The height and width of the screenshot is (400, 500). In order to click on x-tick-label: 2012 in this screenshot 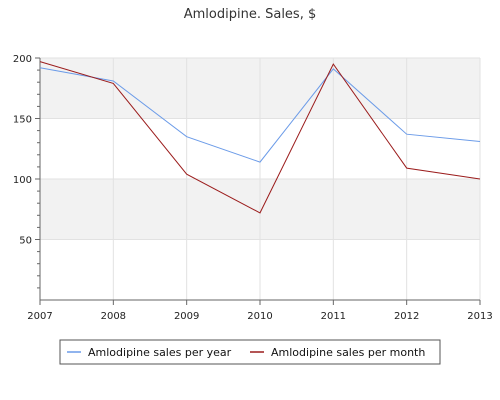, I will do `click(406, 316)`.